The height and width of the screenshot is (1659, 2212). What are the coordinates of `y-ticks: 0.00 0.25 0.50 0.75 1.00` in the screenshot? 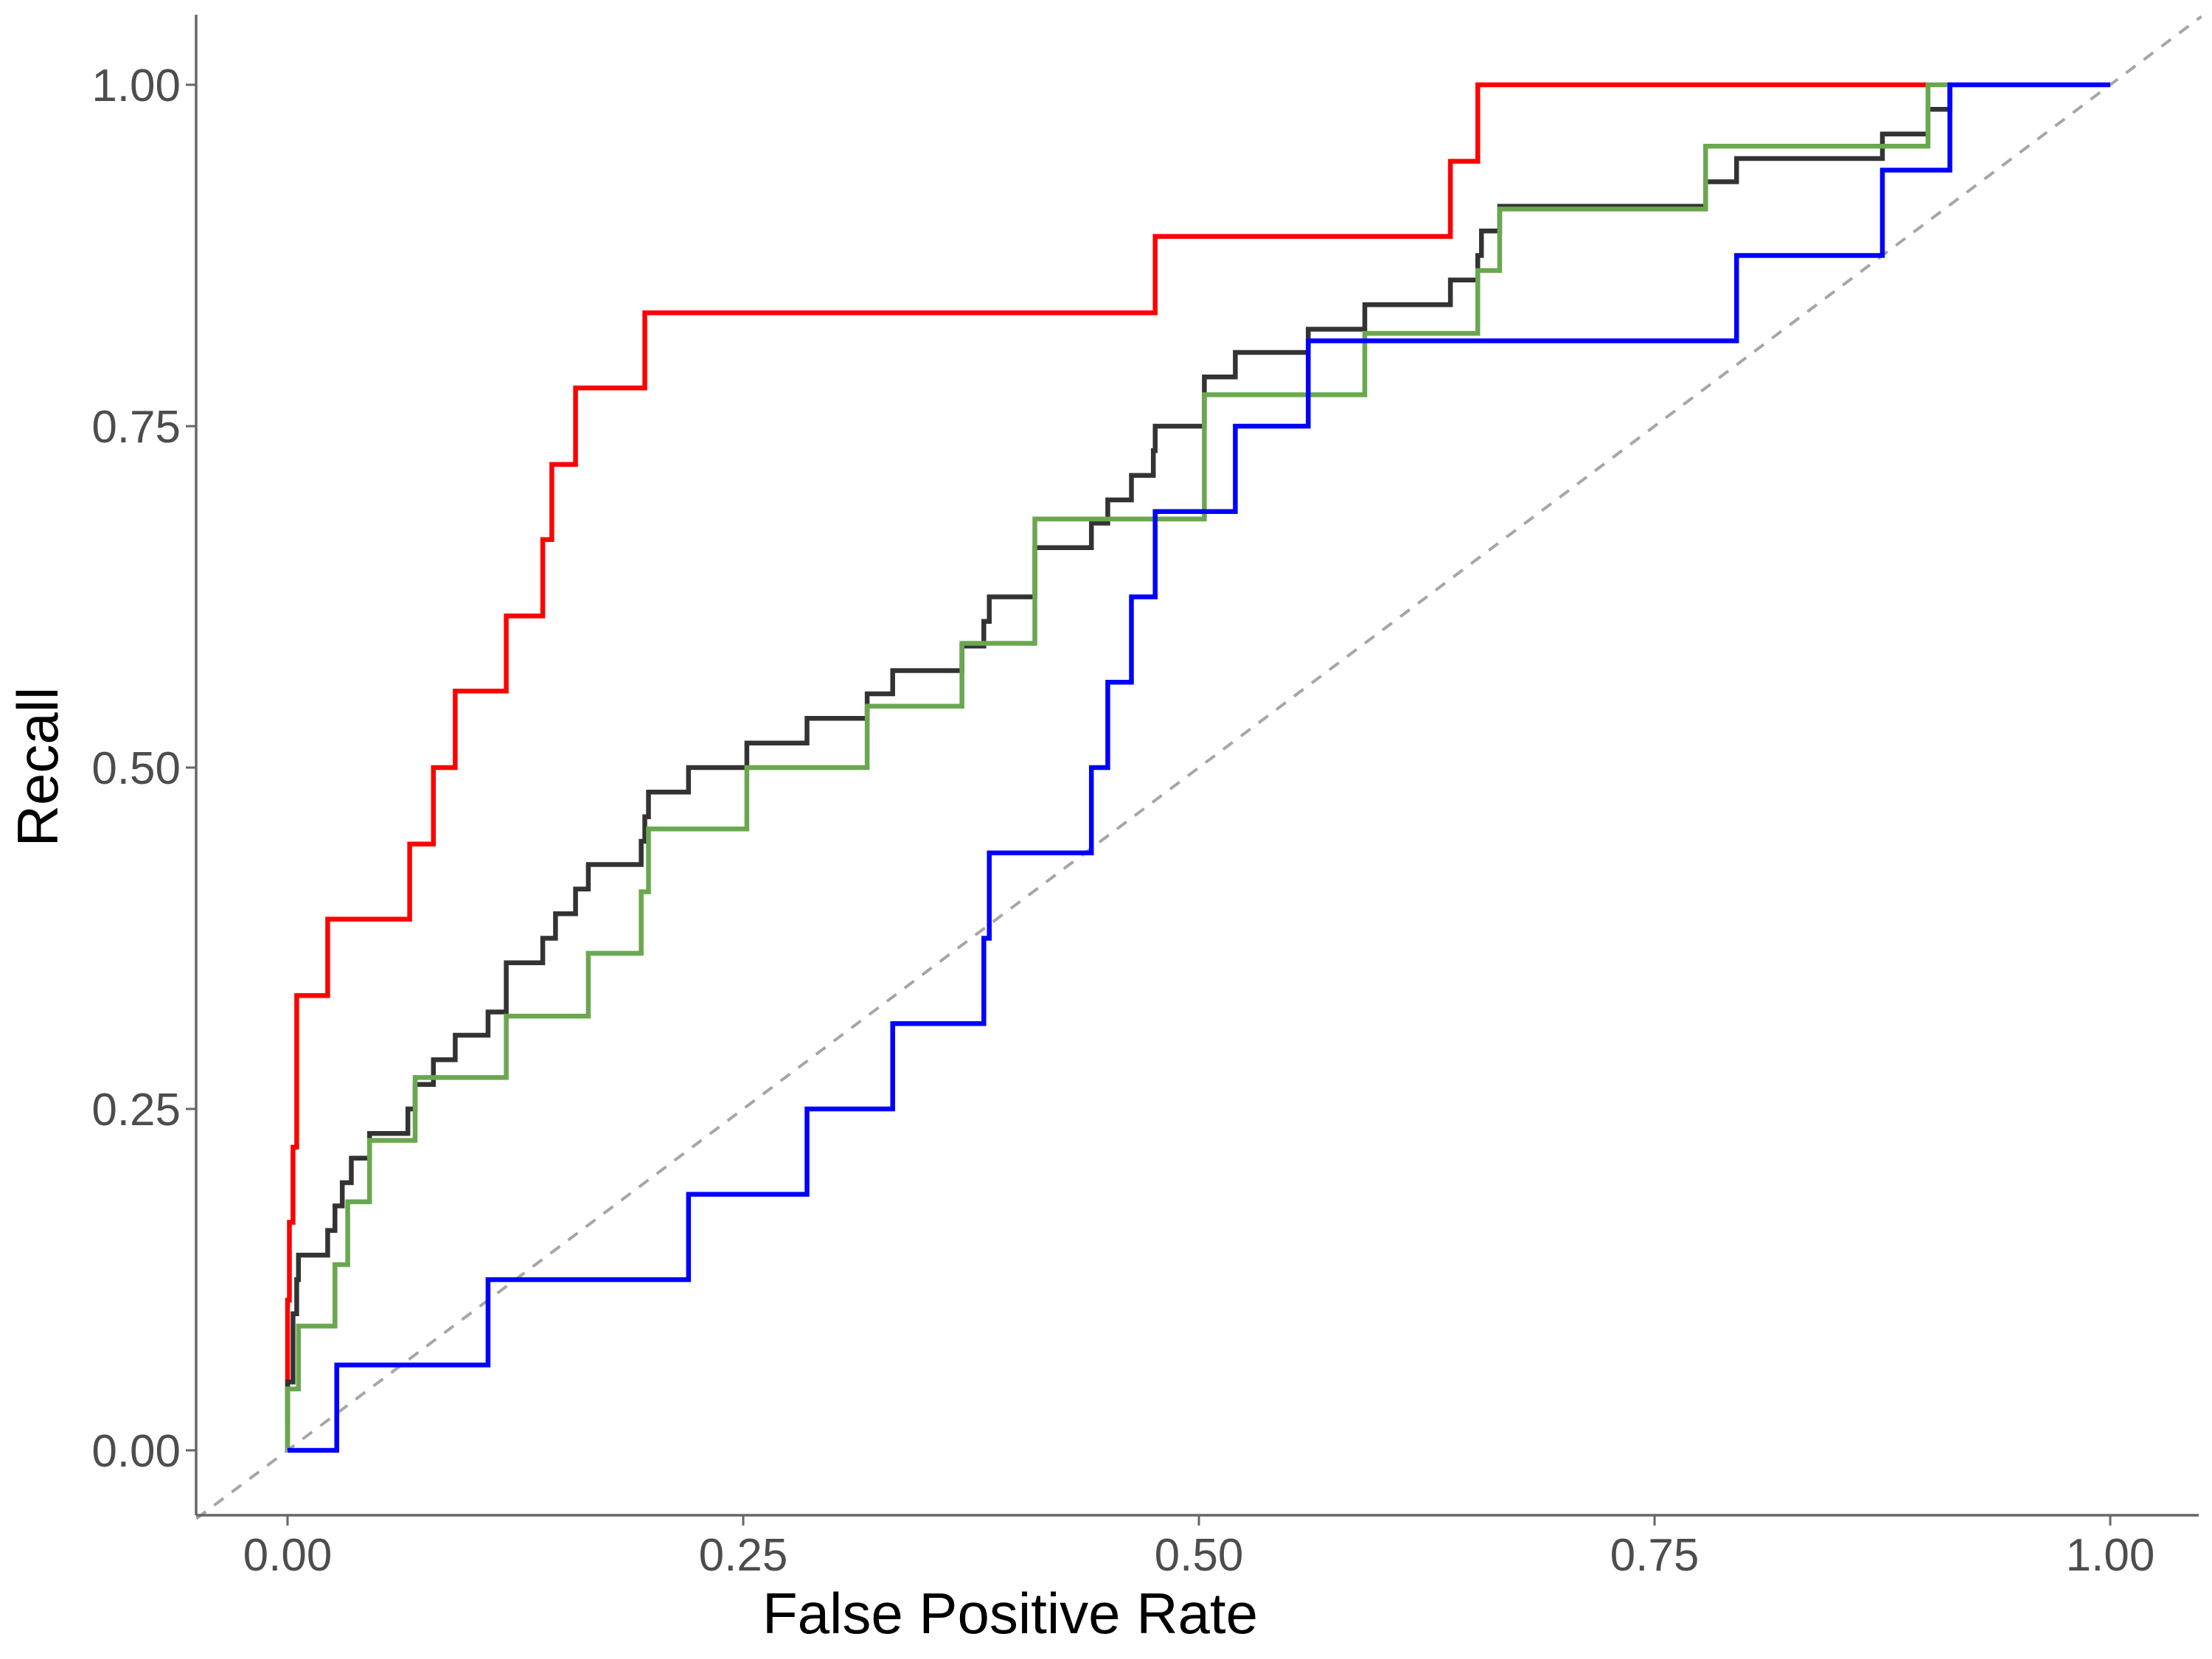 It's located at (143, 768).